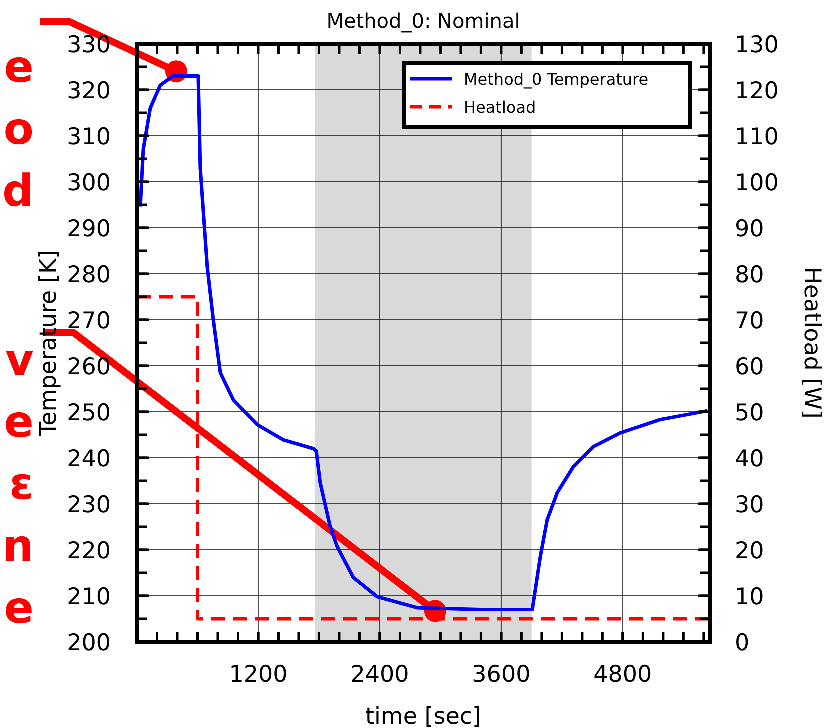 Image resolution: width=832 pixels, height=728 pixels. I want to click on annotation: v e ε n e, so click(18, 484).